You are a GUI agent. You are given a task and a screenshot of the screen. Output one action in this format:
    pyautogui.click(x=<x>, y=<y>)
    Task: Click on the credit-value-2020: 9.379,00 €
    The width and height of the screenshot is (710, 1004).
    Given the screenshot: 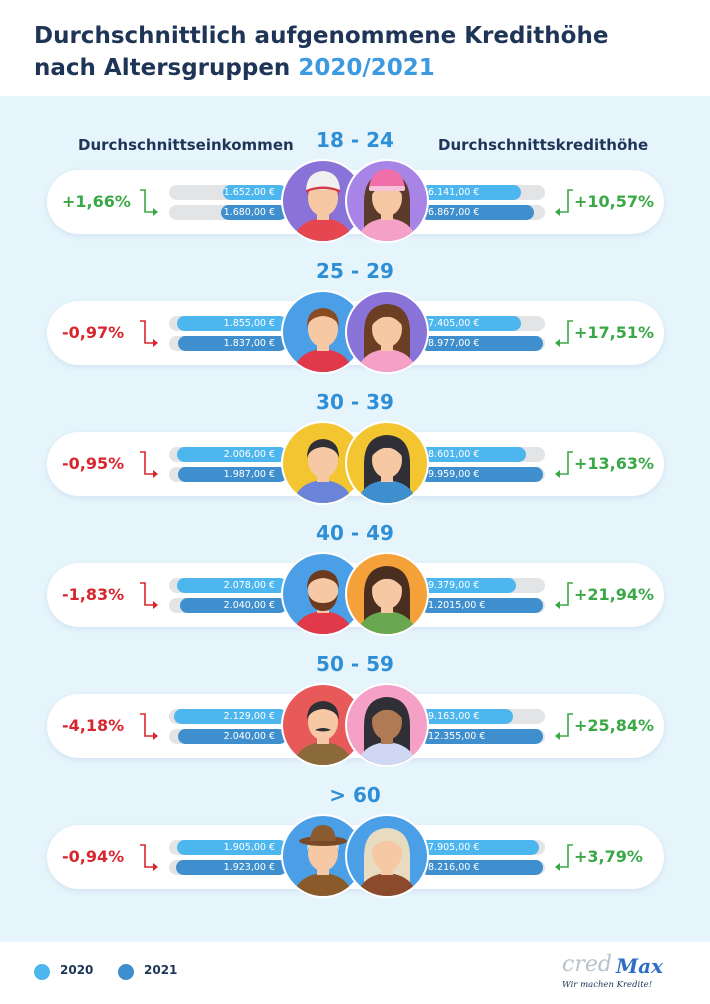 What is the action you would take?
    pyautogui.click(x=454, y=585)
    